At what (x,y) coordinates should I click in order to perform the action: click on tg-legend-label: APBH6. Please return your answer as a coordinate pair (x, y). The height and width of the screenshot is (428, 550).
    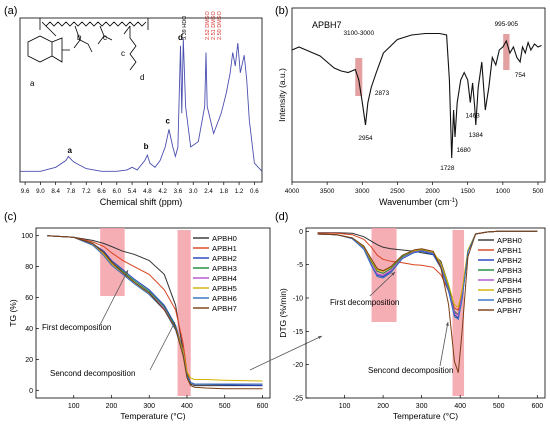
    Looking at the image, I should click on (224, 298).